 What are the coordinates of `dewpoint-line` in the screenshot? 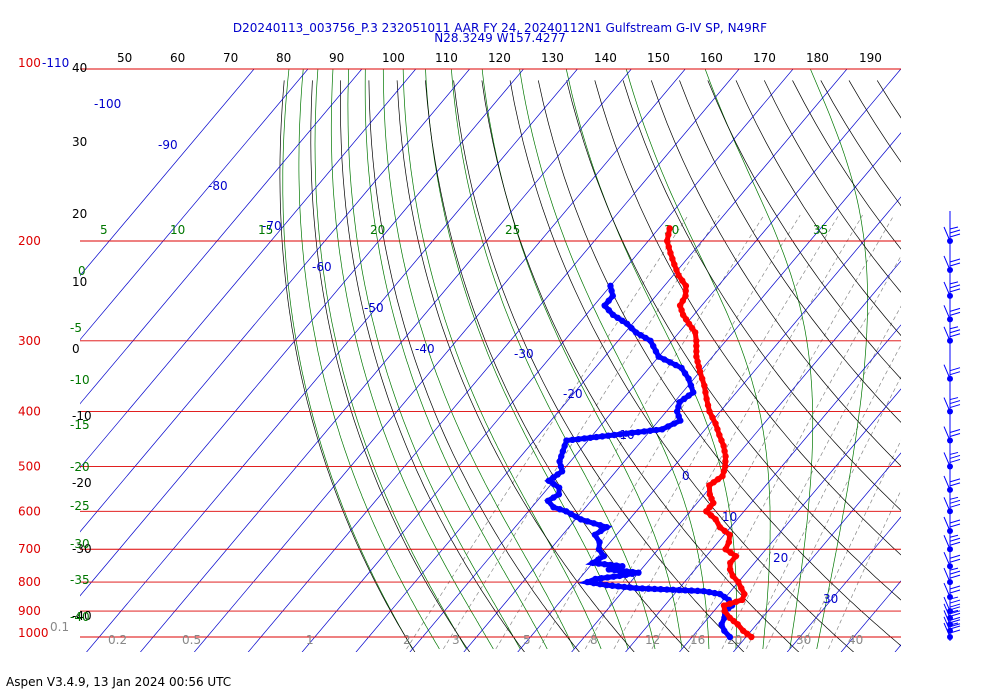 It's located at (640, 462).